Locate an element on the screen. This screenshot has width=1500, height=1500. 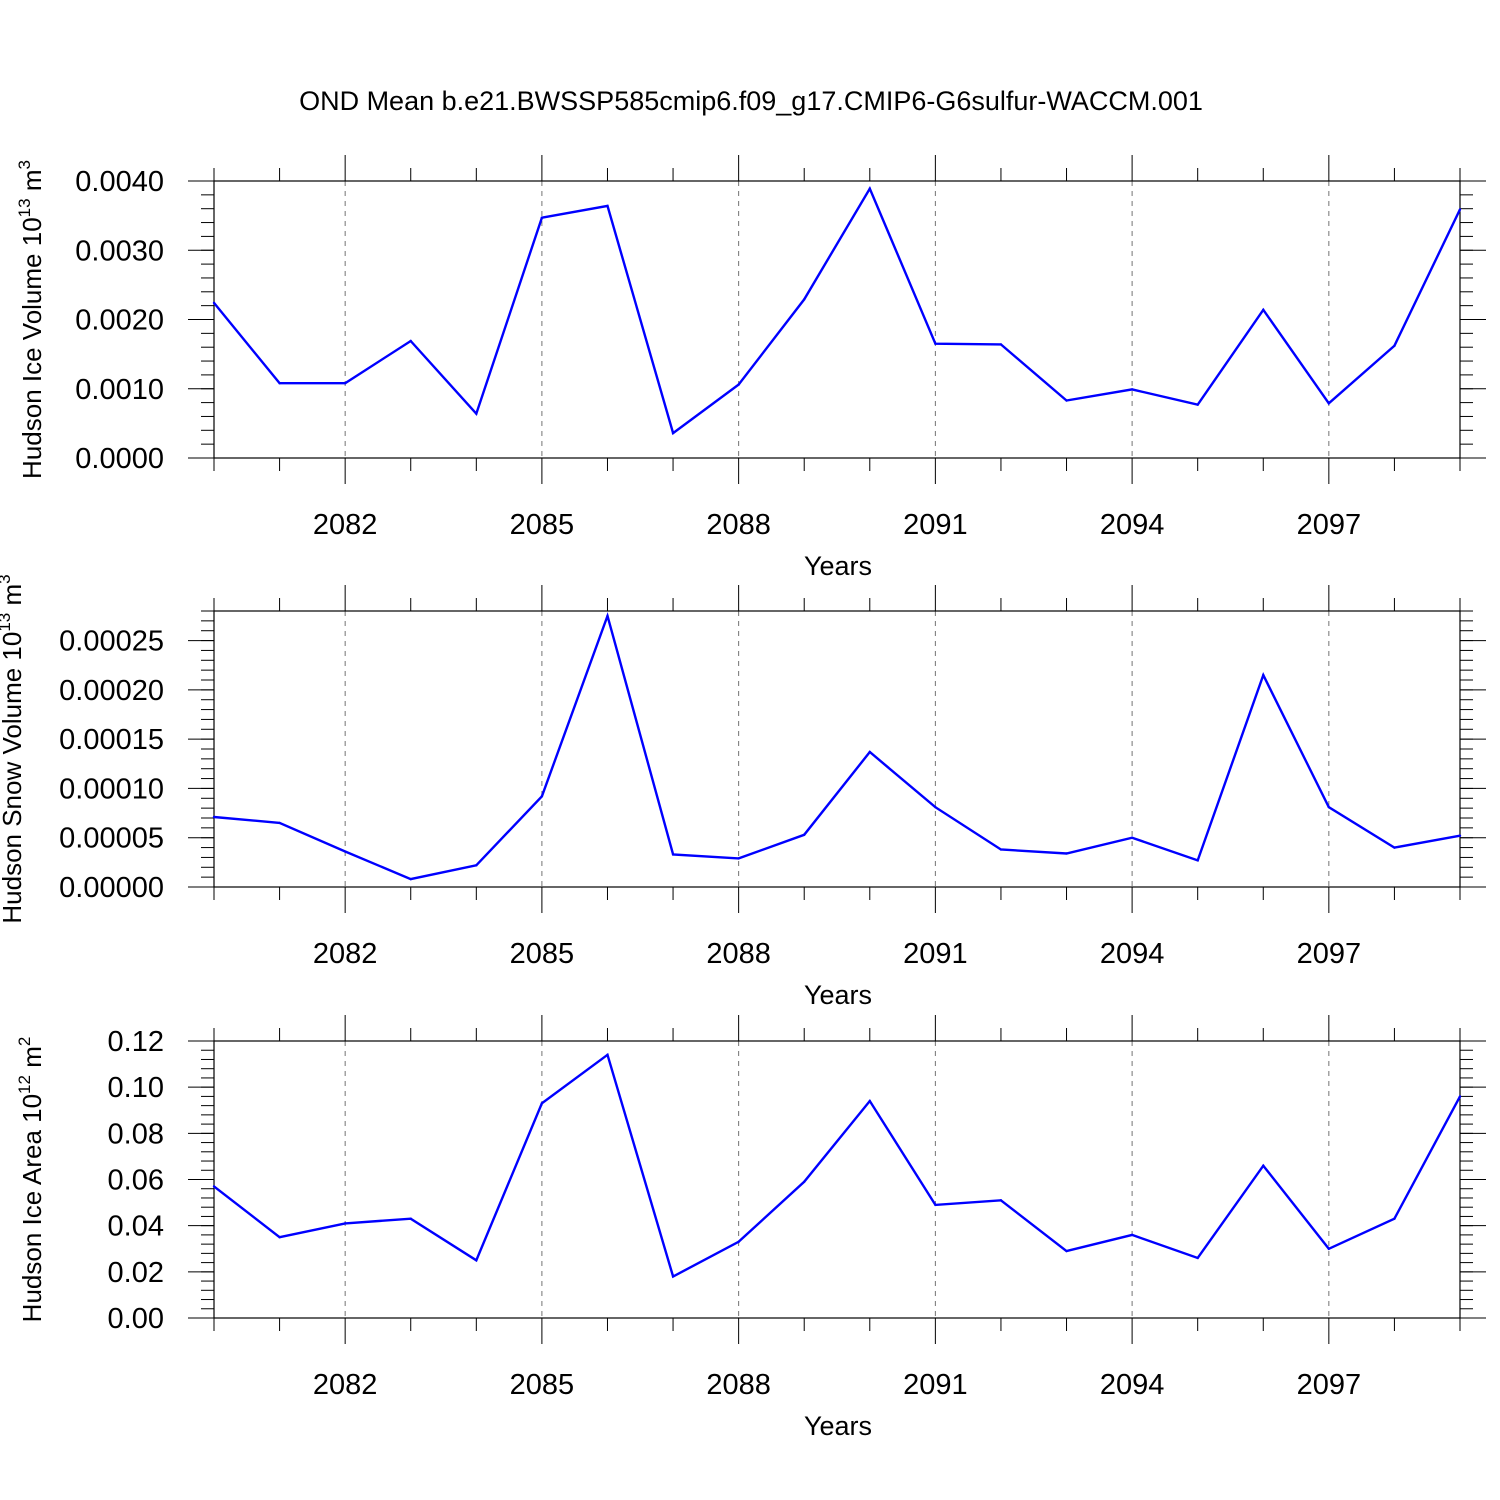
y-tick-label: 0.06 is located at coordinates (136, 1181).